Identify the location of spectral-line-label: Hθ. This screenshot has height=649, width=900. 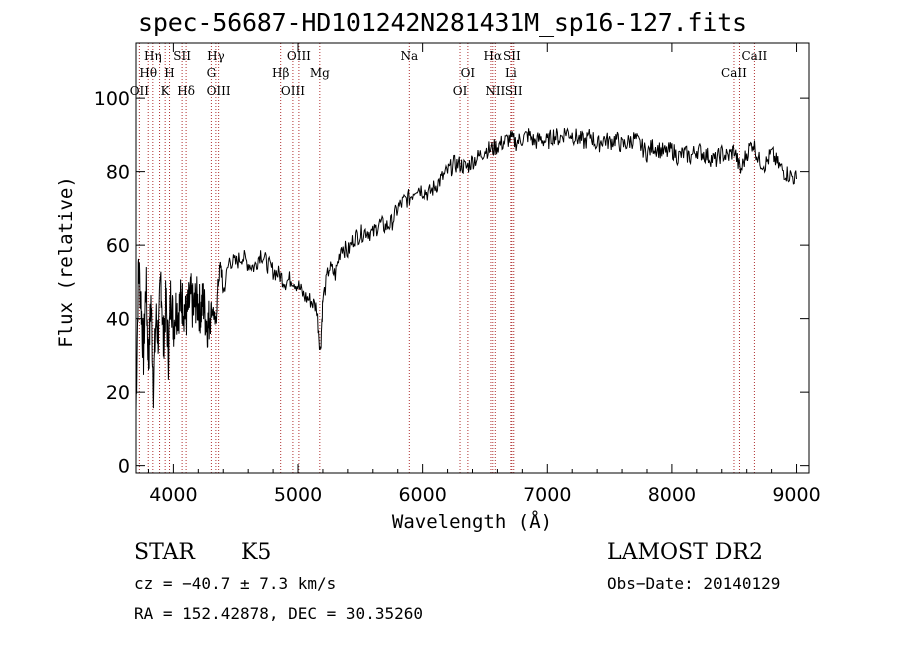
(148, 73).